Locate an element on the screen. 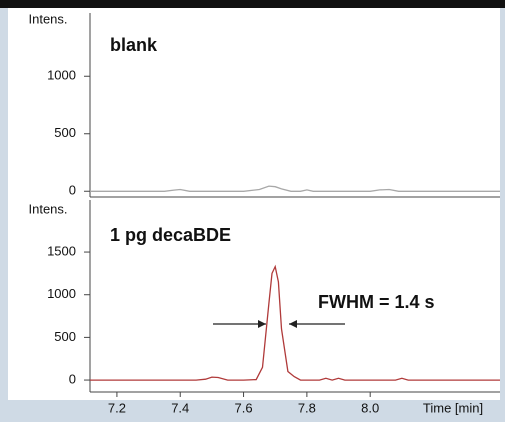 This screenshot has width=505, height=422. x-tick-label: 7.2 is located at coordinates (117, 407).